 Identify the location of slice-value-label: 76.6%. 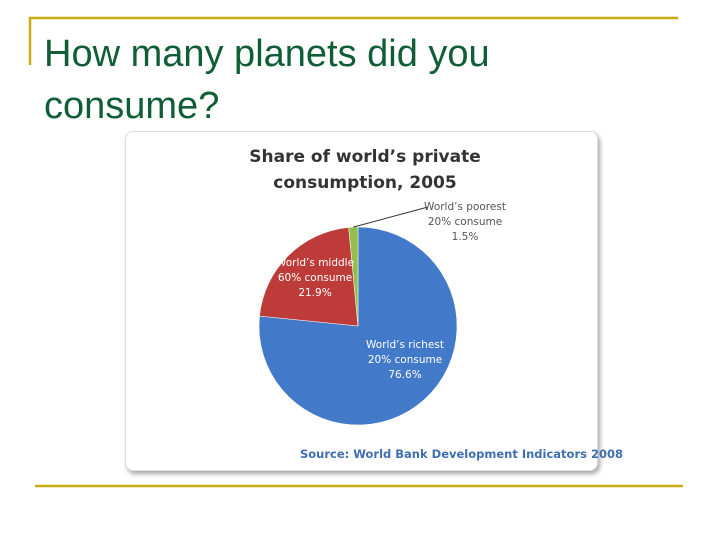
(405, 375).